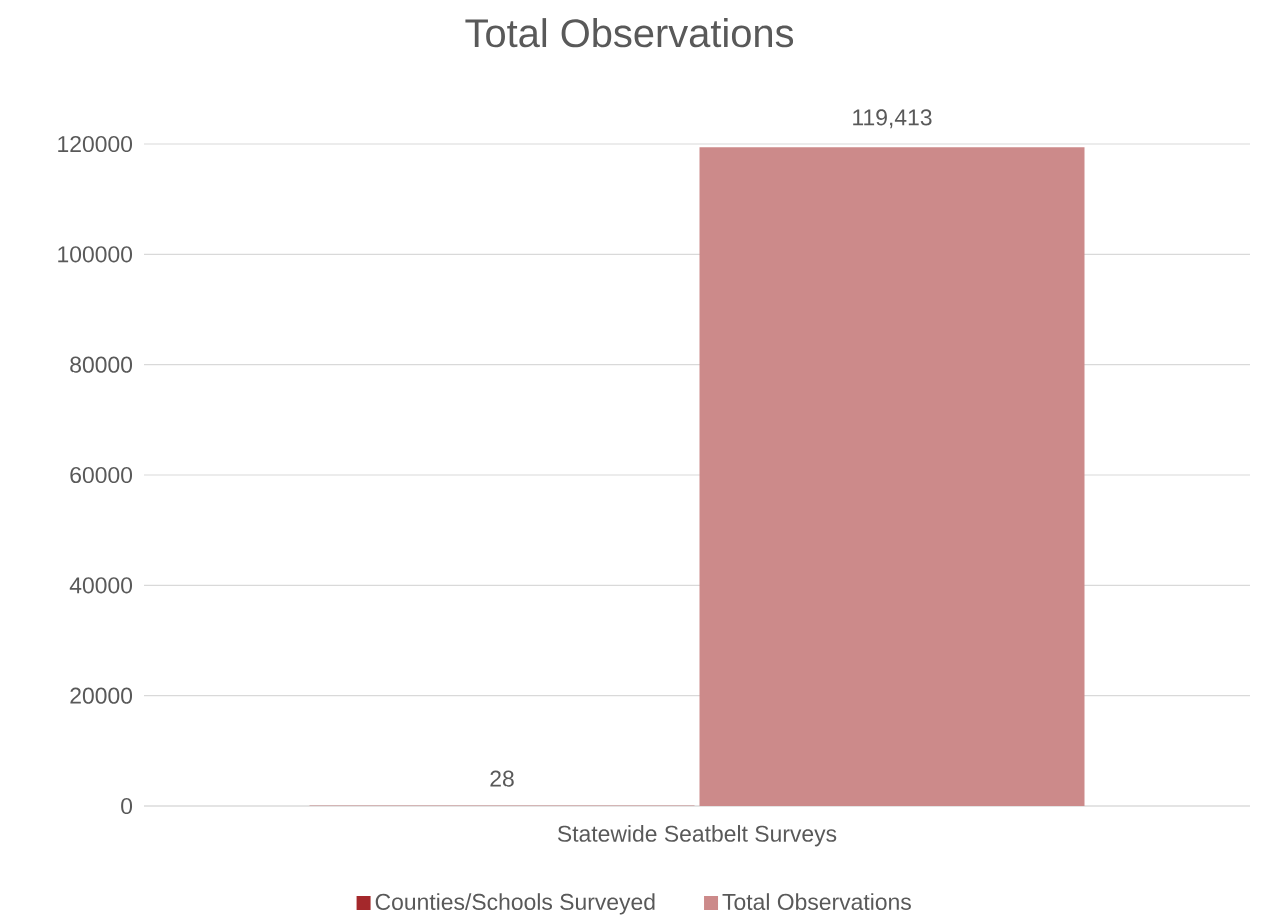 Image resolution: width=1261 pixels, height=918 pixels. What do you see at coordinates (816, 902) in the screenshot?
I see `legend-label: Total Observations` at bounding box center [816, 902].